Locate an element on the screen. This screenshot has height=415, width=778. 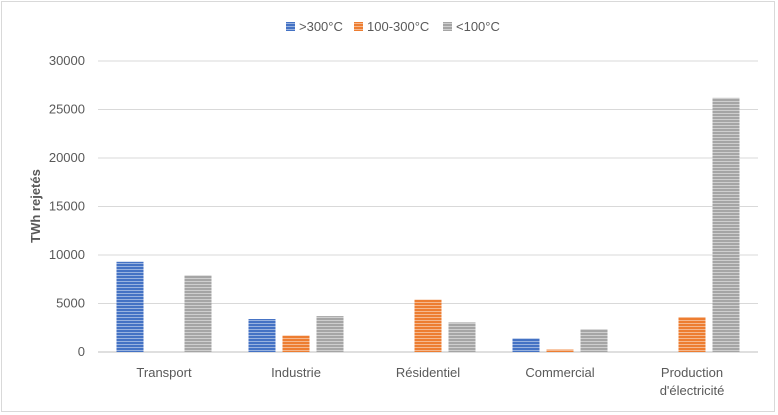
y-axis-ticks: 0 5000 10000 15000 20000 25000 30000 is located at coordinates (67, 206).